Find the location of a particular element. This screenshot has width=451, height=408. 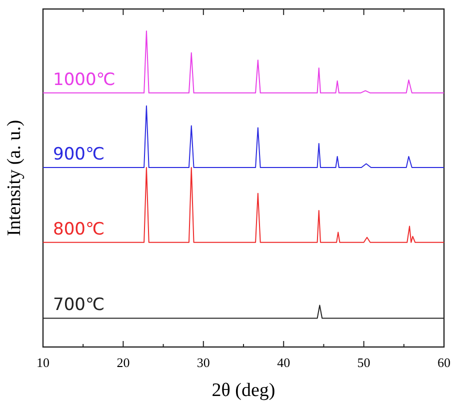

x-tick-label: 10 is located at coordinates (43, 362).